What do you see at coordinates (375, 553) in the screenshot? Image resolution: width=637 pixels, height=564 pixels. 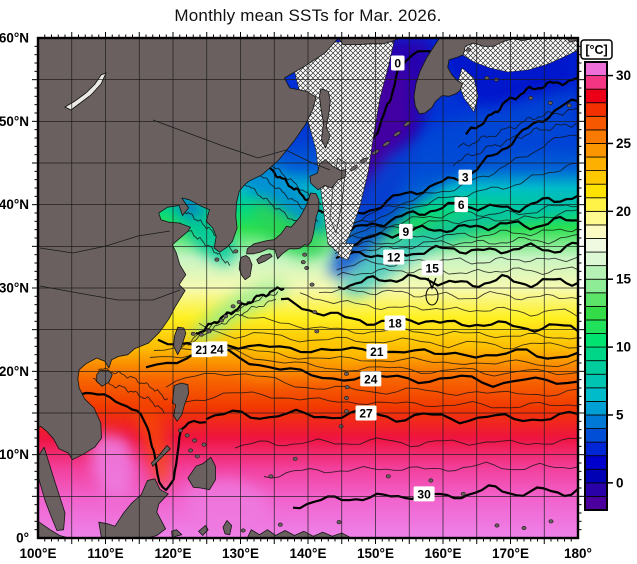 I see `lon-axis-label: 150°E` at bounding box center [375, 553].